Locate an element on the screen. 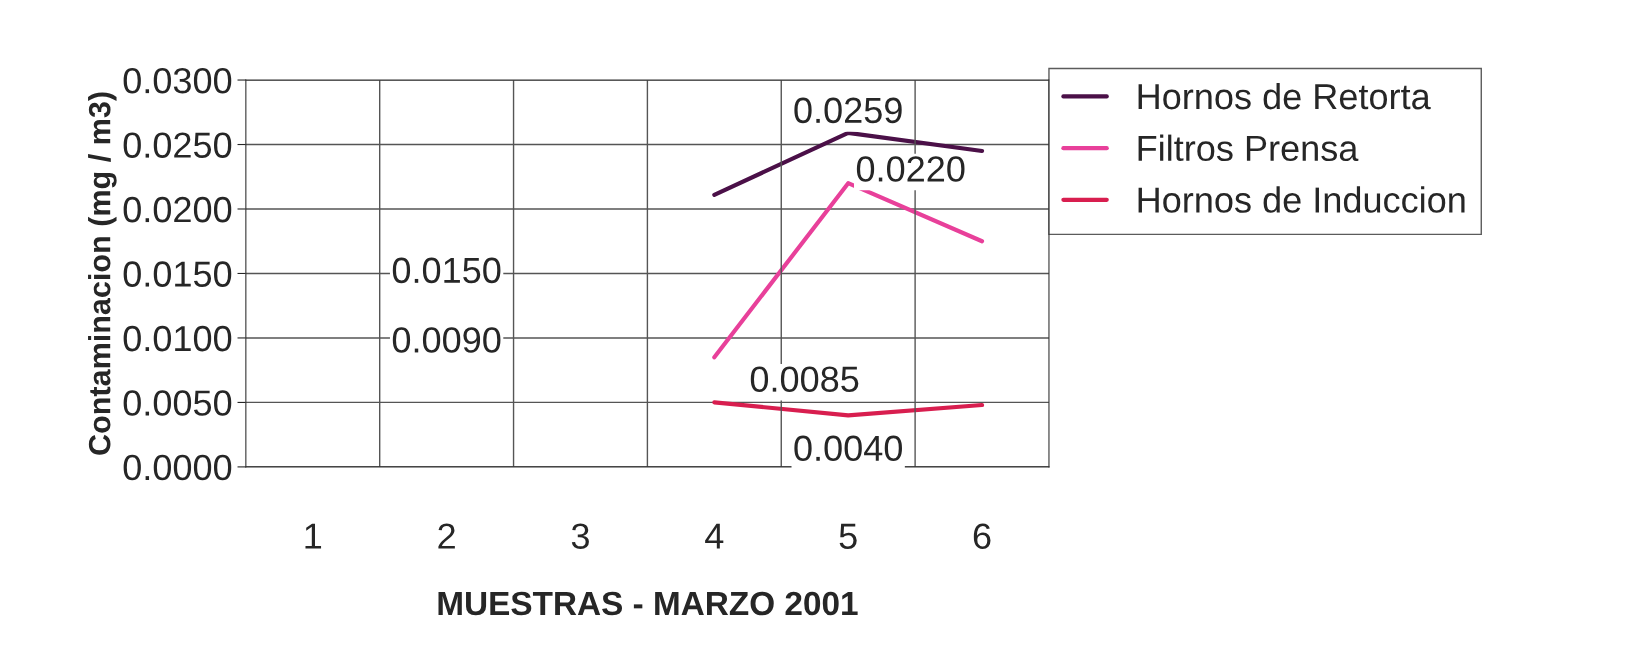 This screenshot has width=1639, height=667. y-tick-label: 0.0250 is located at coordinates (177, 145).